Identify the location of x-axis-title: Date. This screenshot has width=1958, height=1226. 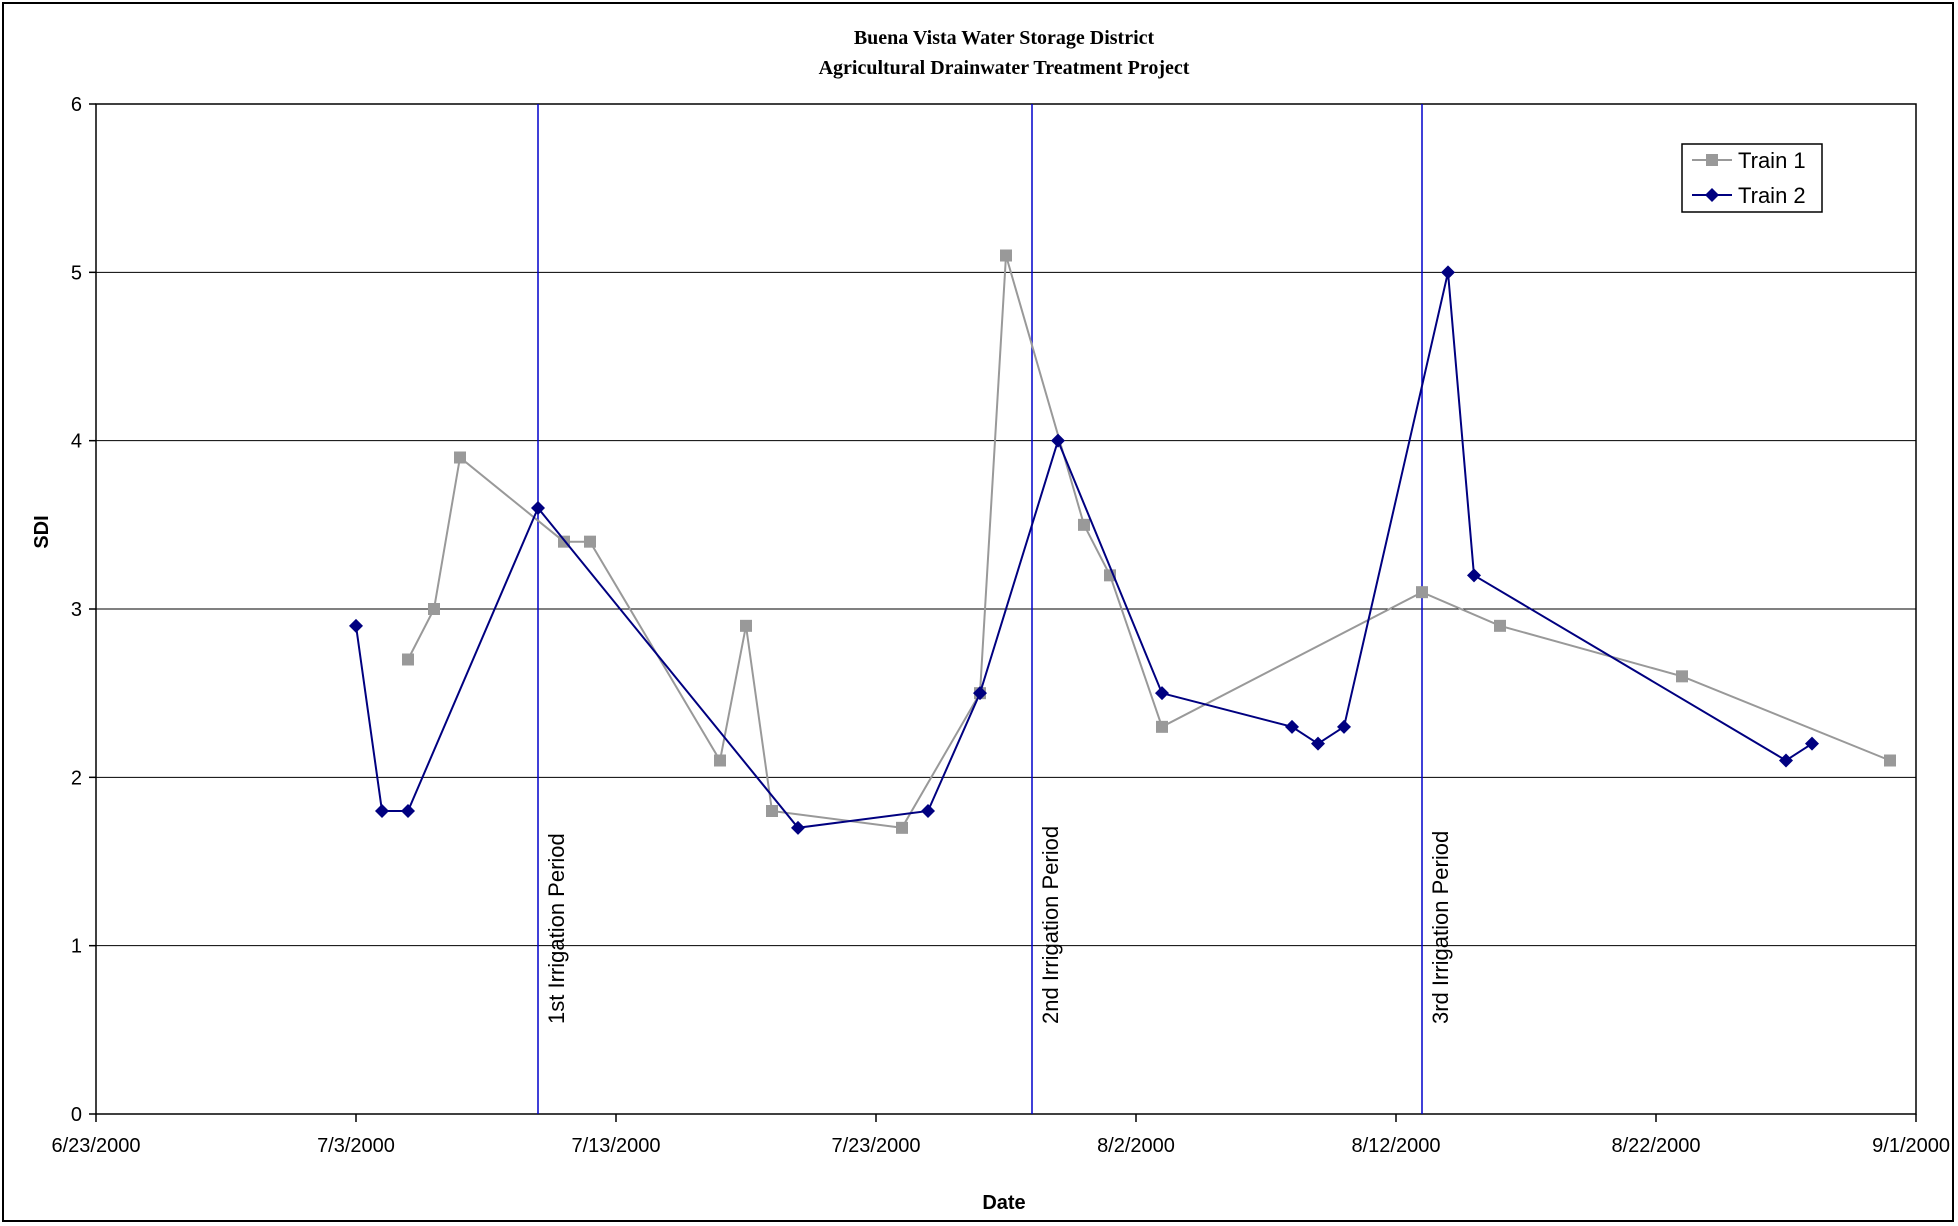
(1003, 1203).